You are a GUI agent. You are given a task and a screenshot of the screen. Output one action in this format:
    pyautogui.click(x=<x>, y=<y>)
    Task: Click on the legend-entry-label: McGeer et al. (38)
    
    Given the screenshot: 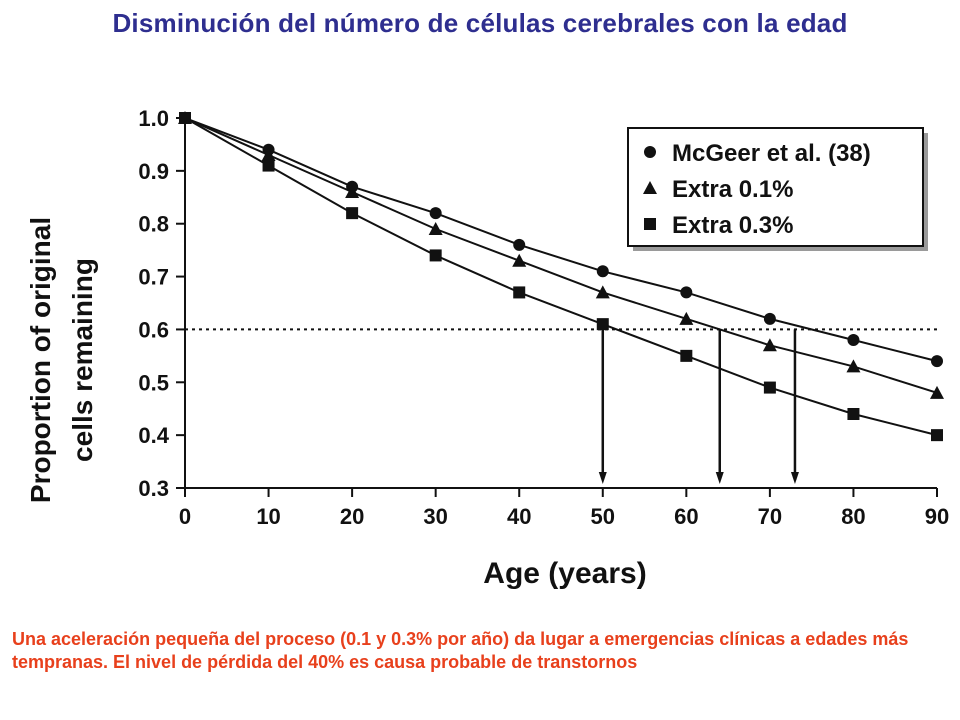 What is the action you would take?
    pyautogui.click(x=771, y=153)
    